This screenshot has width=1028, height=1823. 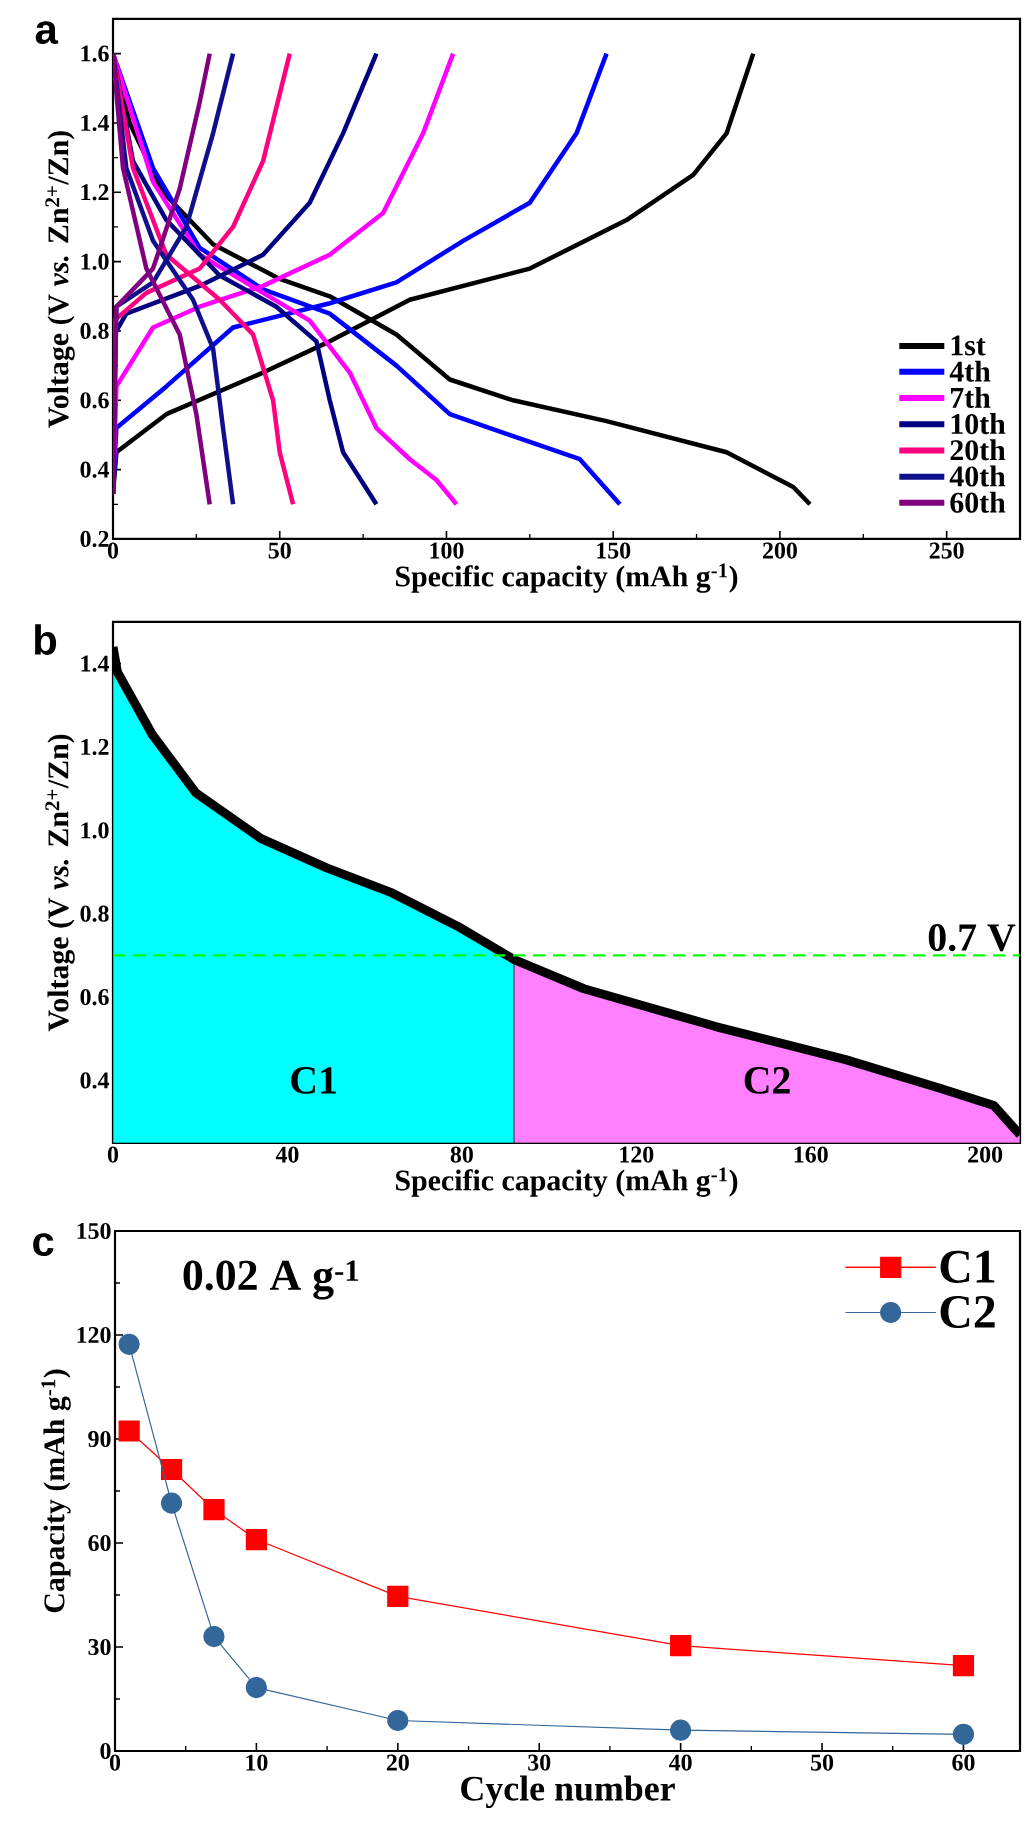 What do you see at coordinates (56, 1491) in the screenshot?
I see `y-axis-title: Capacity (mAh g$^{-1}$)` at bounding box center [56, 1491].